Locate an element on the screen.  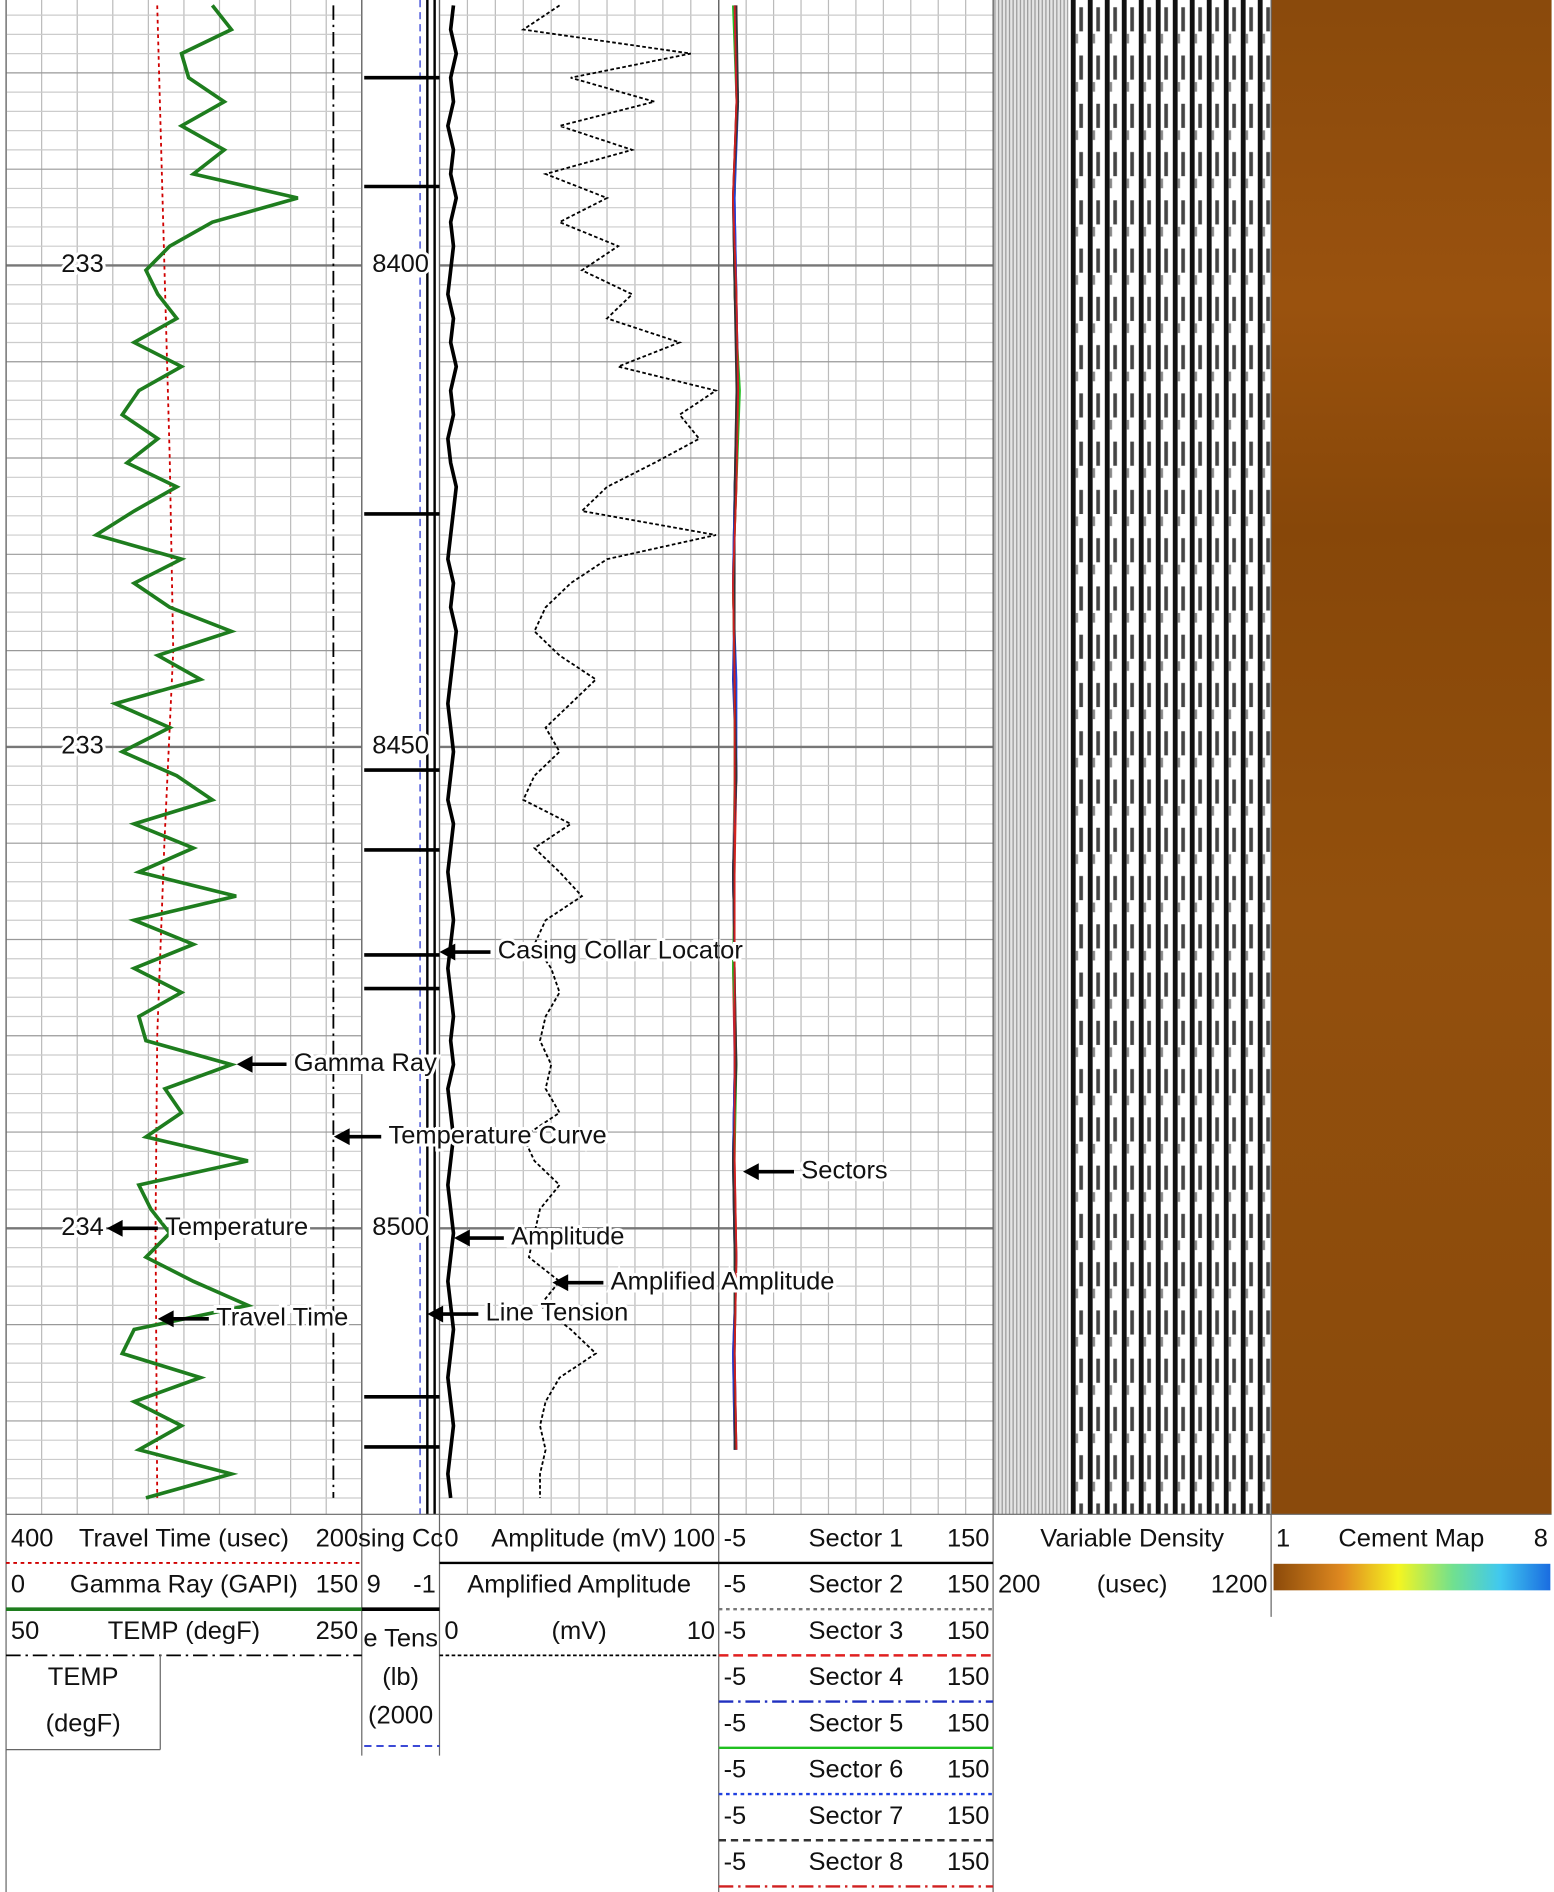
header-name: (lb) is located at coordinates (400, 1677).